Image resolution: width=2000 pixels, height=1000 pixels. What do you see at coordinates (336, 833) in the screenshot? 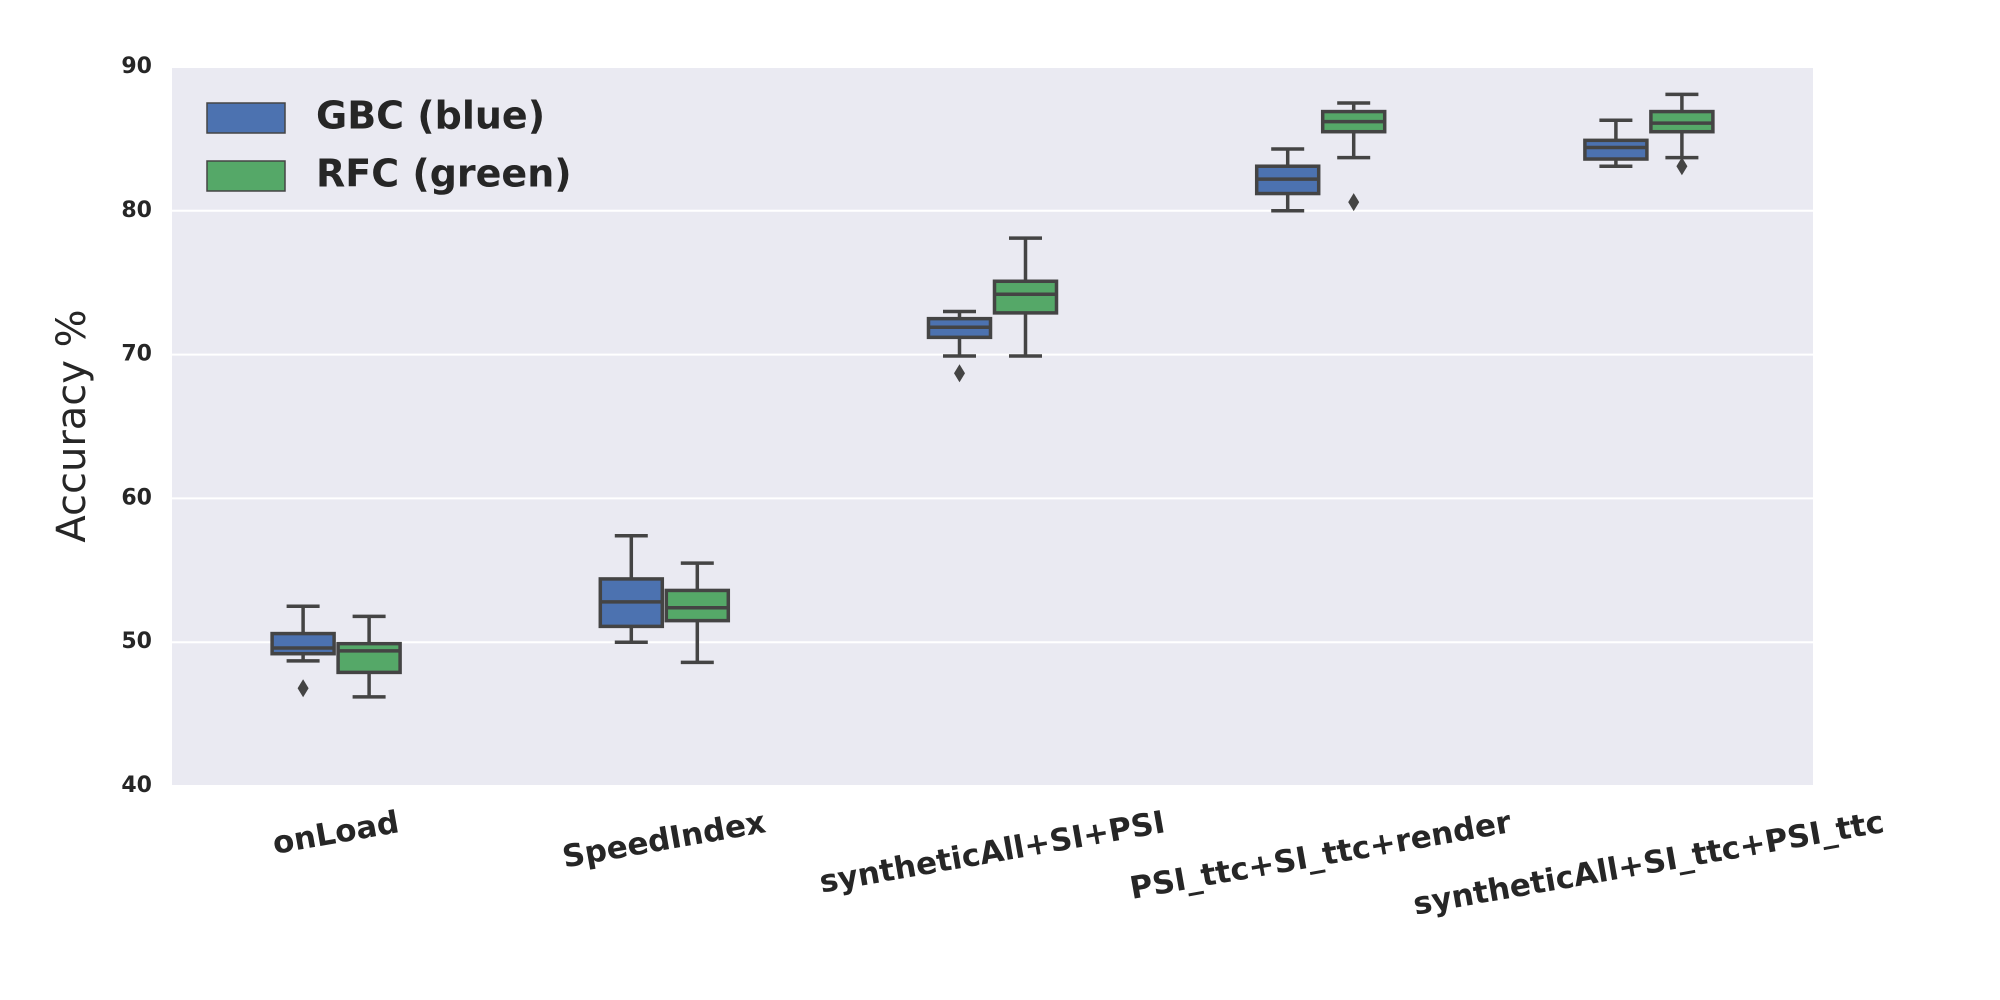
I see `x-tick-label: onLoad` at bounding box center [336, 833].